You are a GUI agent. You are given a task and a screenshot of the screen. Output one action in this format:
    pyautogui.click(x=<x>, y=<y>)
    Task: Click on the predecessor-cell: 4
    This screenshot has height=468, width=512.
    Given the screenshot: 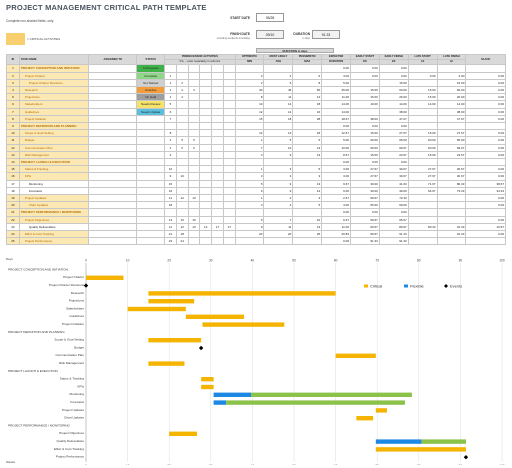 What is the action you would take?
    pyautogui.click(x=170, y=147)
    